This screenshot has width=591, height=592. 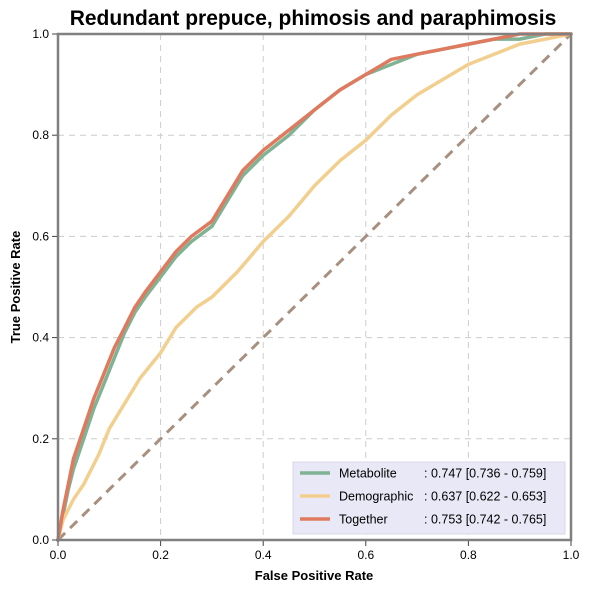 What do you see at coordinates (40, 439) in the screenshot?
I see `y-tick-label-1: 0.2` at bounding box center [40, 439].